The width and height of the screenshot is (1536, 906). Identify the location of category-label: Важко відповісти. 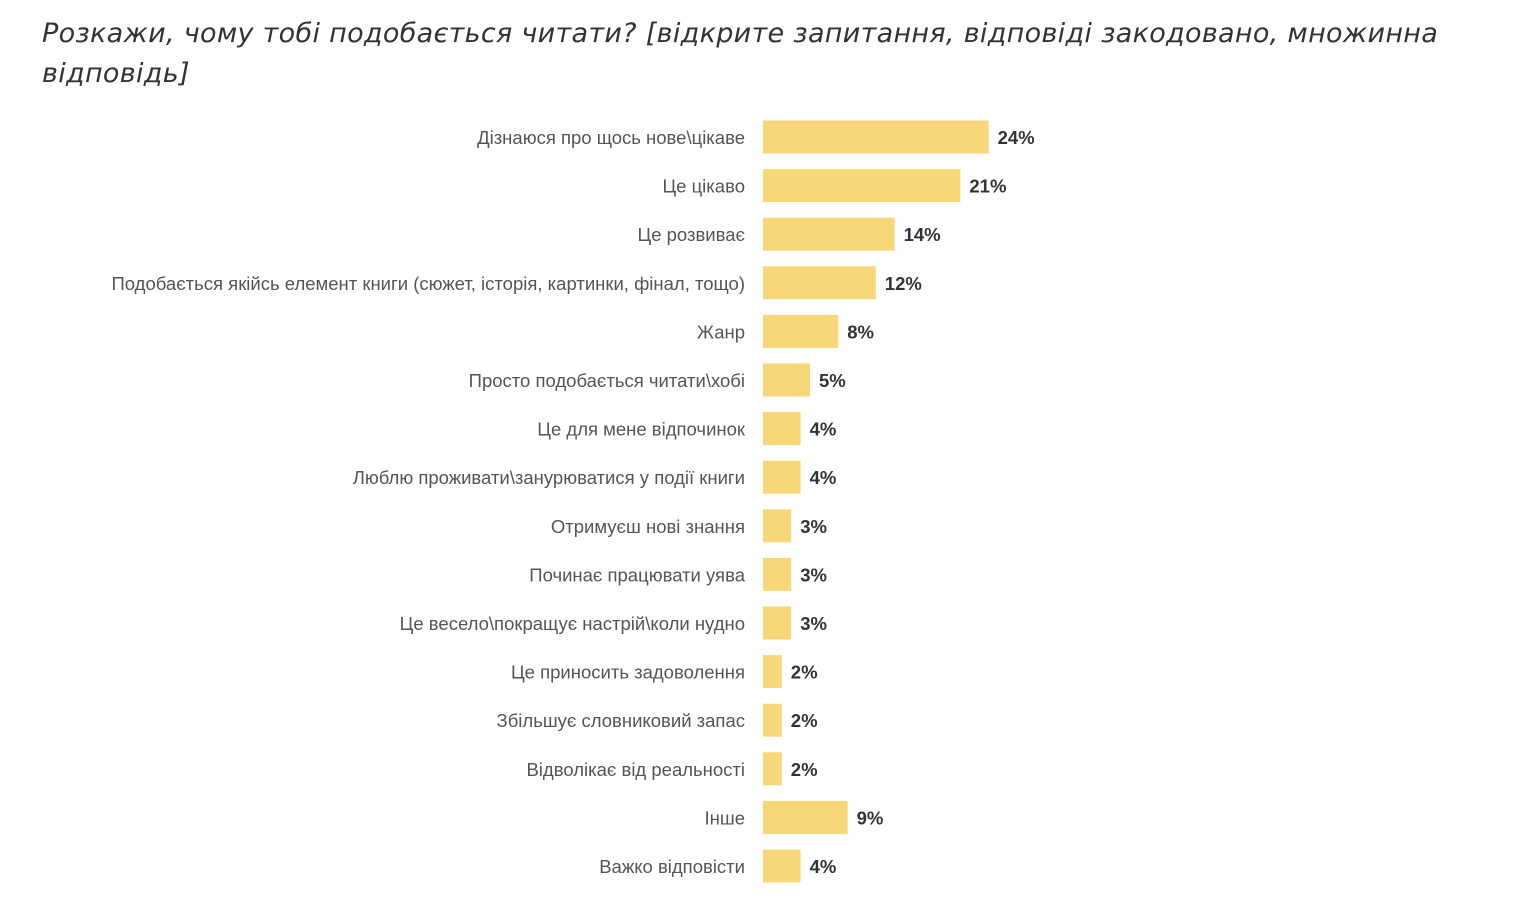
(672, 866).